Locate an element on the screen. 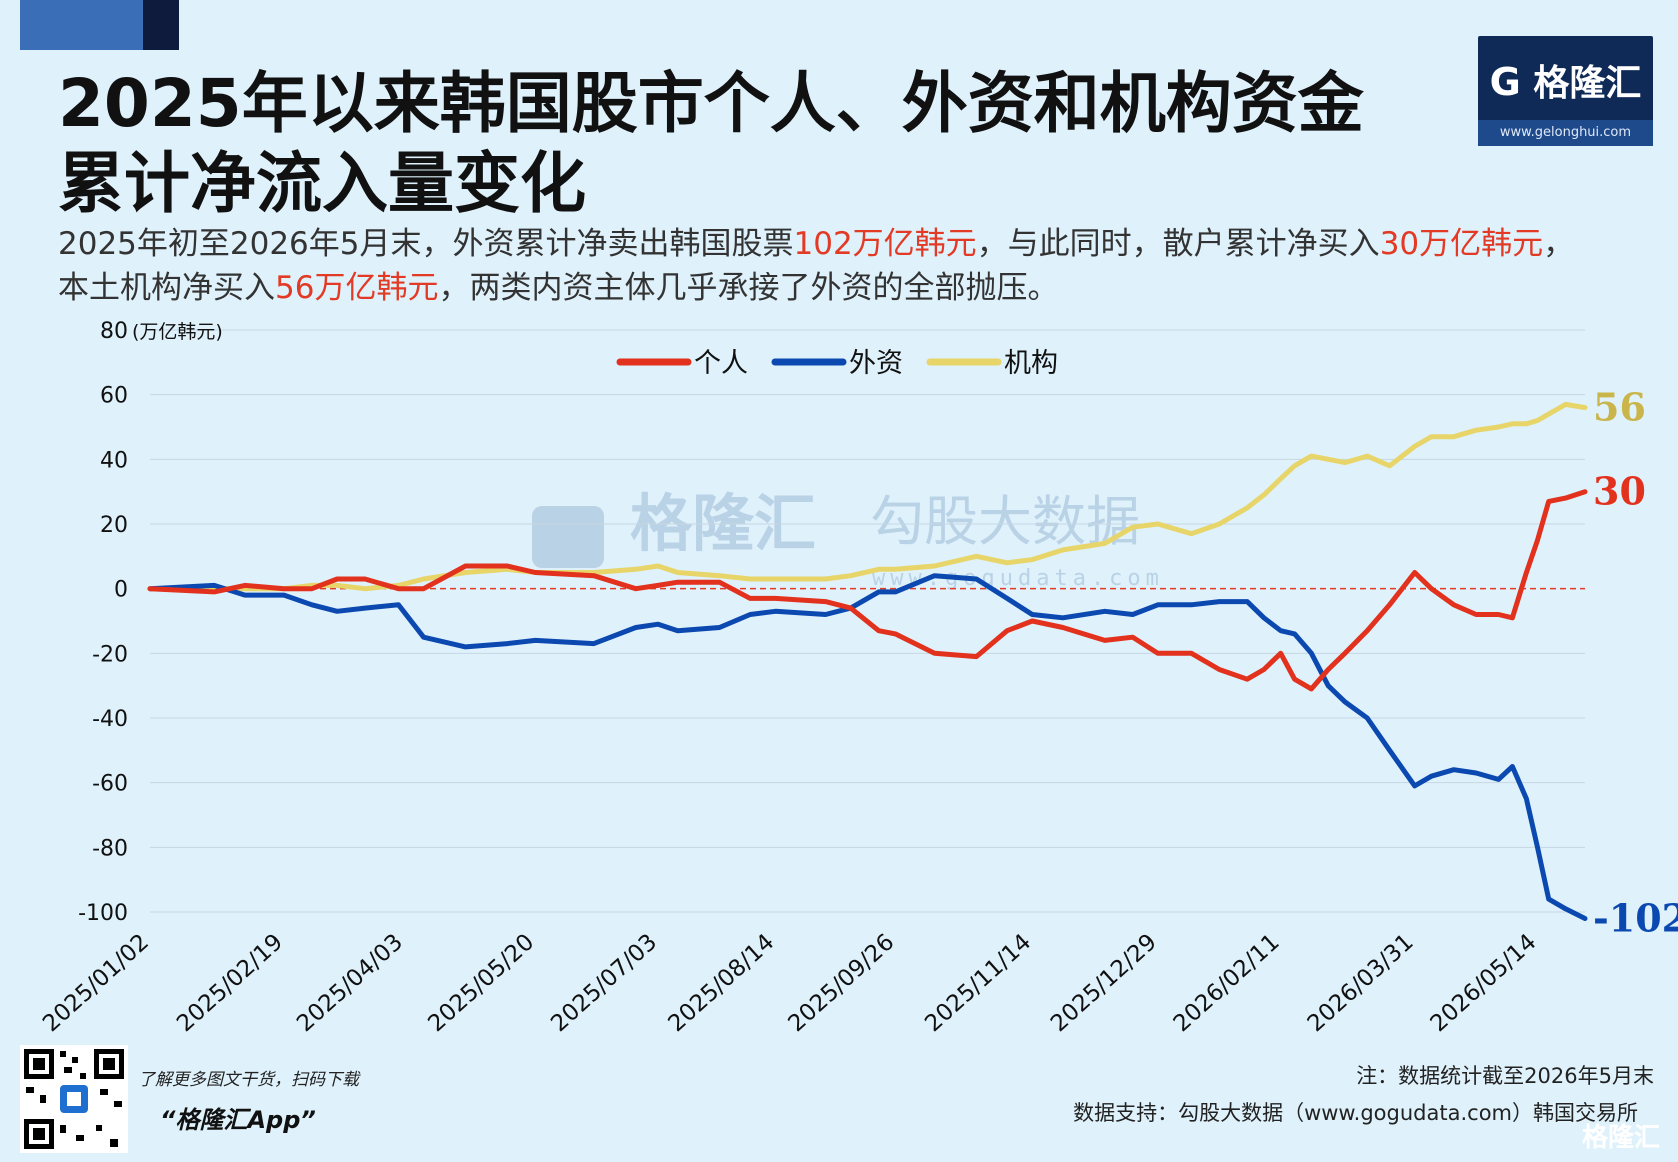 The width and height of the screenshot is (1678, 1162). x-tick-label: 2025/05/20 is located at coordinates (481, 983).